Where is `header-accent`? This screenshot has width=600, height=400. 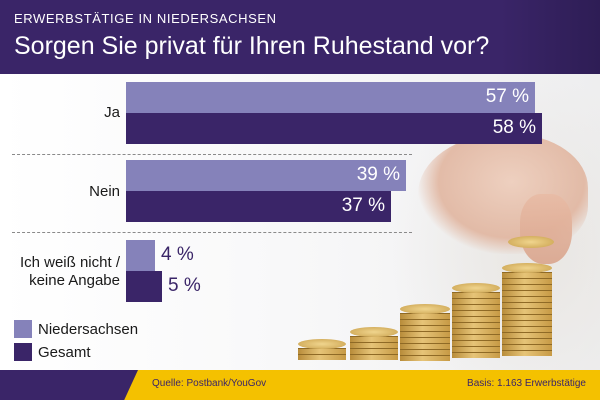 header-accent is located at coordinates (550, 37).